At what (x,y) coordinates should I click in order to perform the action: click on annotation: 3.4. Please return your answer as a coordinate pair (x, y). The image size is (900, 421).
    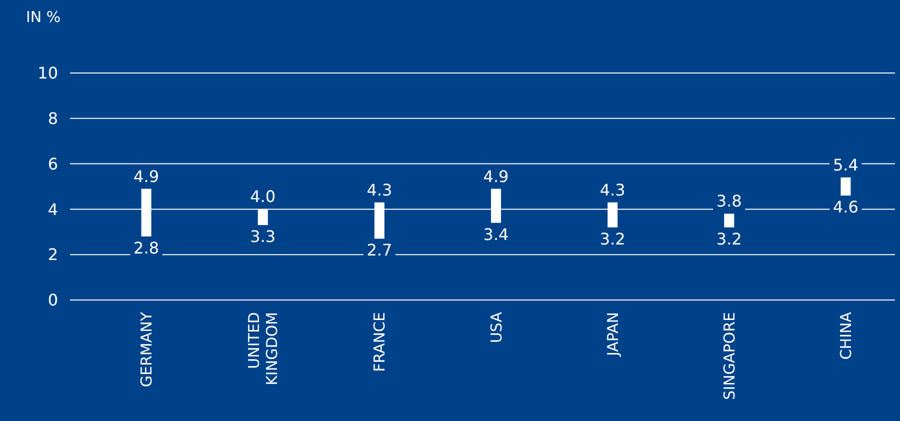
    Looking at the image, I should click on (496, 234).